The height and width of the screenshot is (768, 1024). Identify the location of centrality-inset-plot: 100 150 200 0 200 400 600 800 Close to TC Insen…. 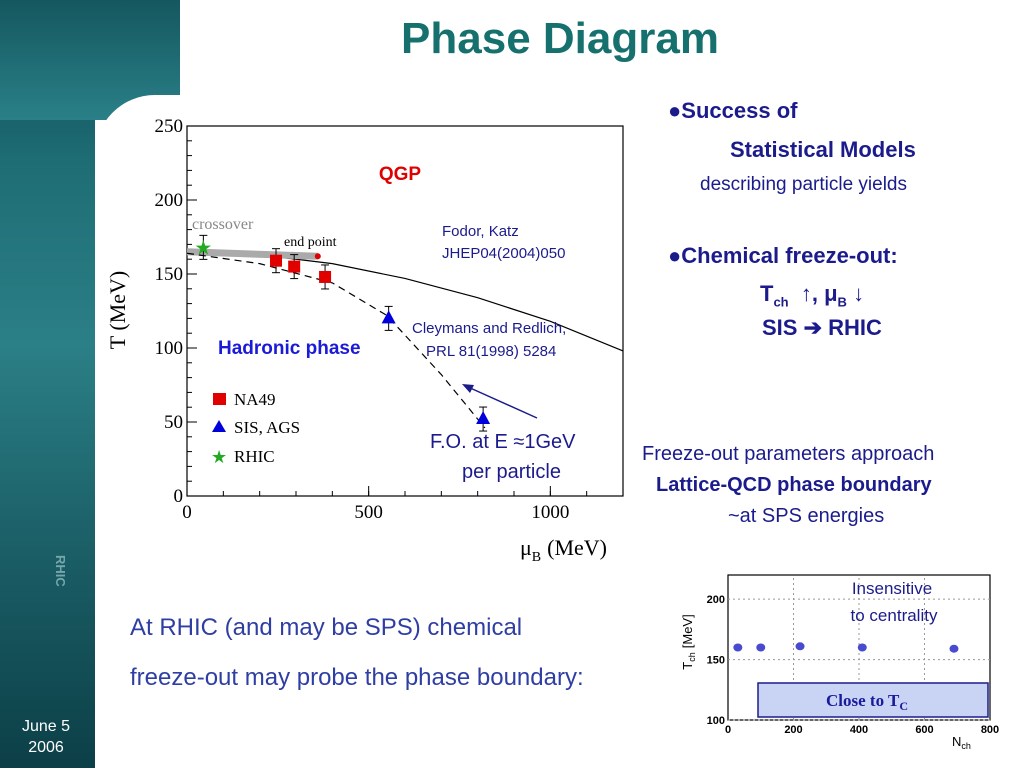
(839, 662).